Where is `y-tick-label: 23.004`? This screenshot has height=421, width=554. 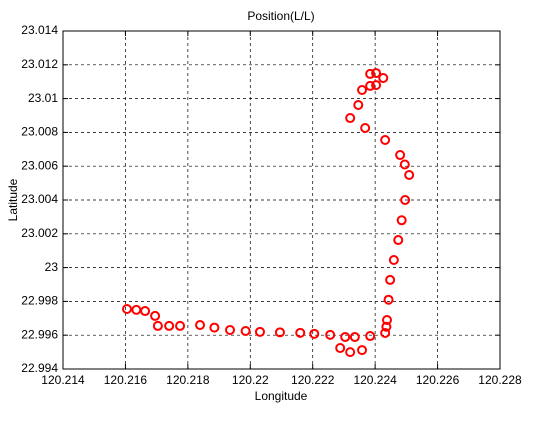
y-tick-label: 23.004 is located at coordinates (39, 199).